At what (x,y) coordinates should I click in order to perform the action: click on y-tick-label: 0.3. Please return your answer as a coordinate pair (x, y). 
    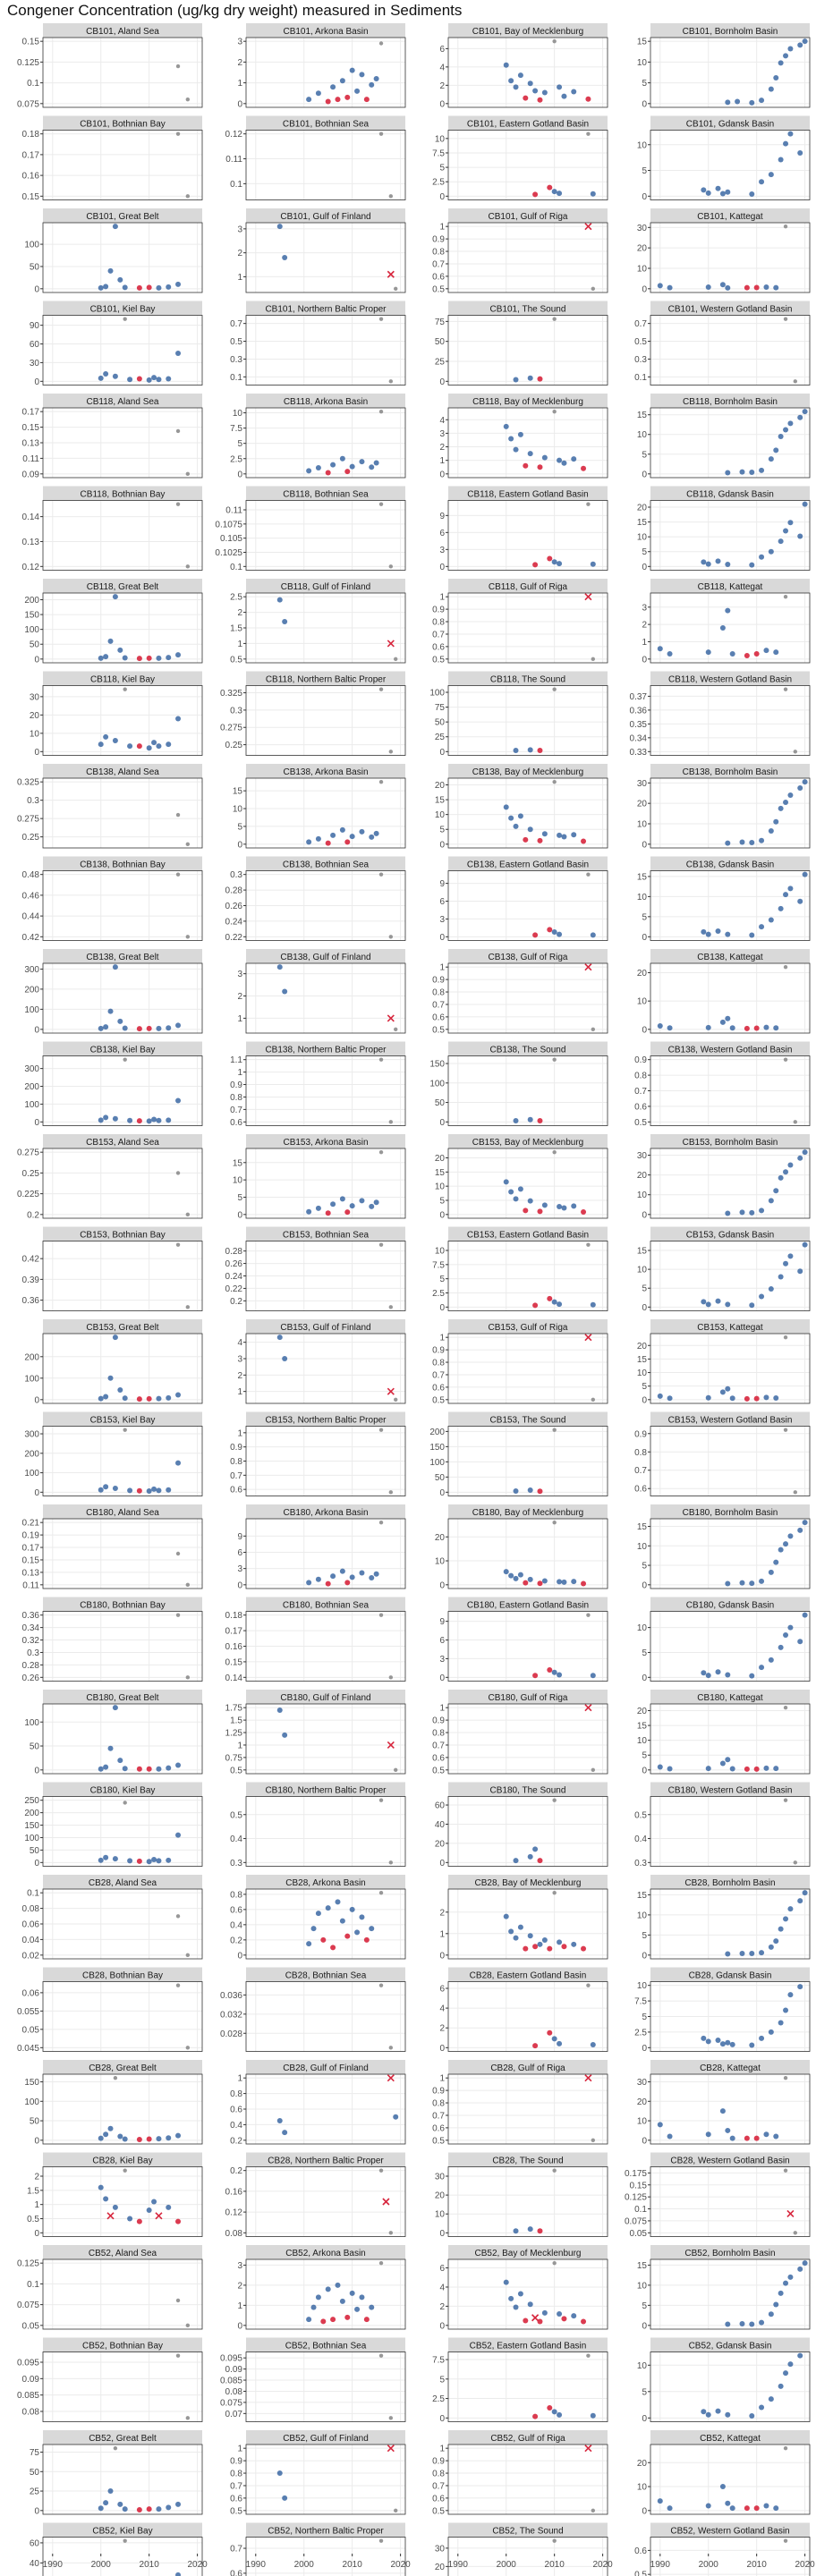
    Looking at the image, I should click on (236, 360).